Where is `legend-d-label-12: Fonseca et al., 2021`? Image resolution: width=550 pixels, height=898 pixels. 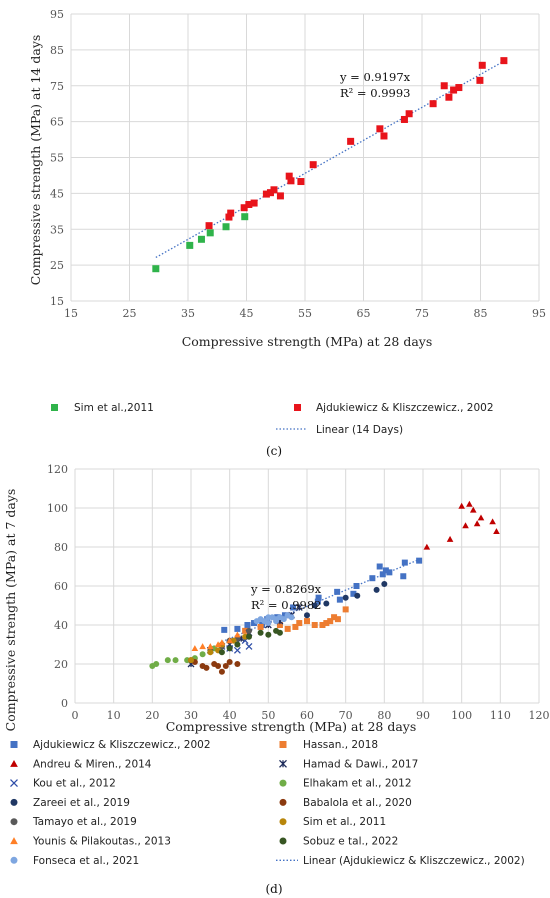
legend-d-label-12: Fonseca et al., 2021 is located at coordinates (86, 861).